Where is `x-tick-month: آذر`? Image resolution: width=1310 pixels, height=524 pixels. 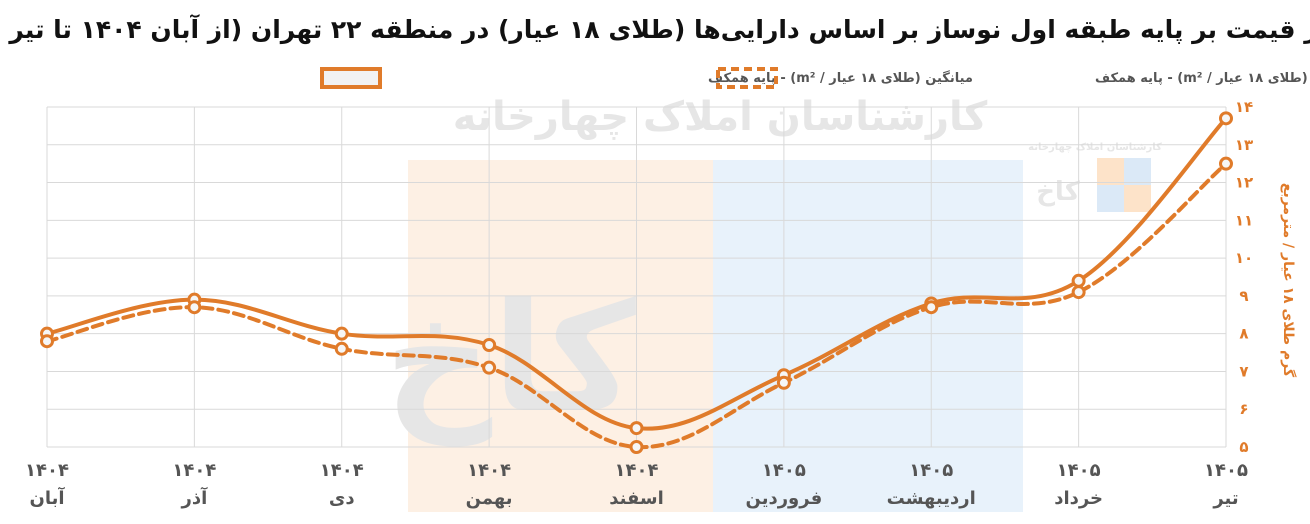
x-tick-month: آذر is located at coordinates (194, 497).